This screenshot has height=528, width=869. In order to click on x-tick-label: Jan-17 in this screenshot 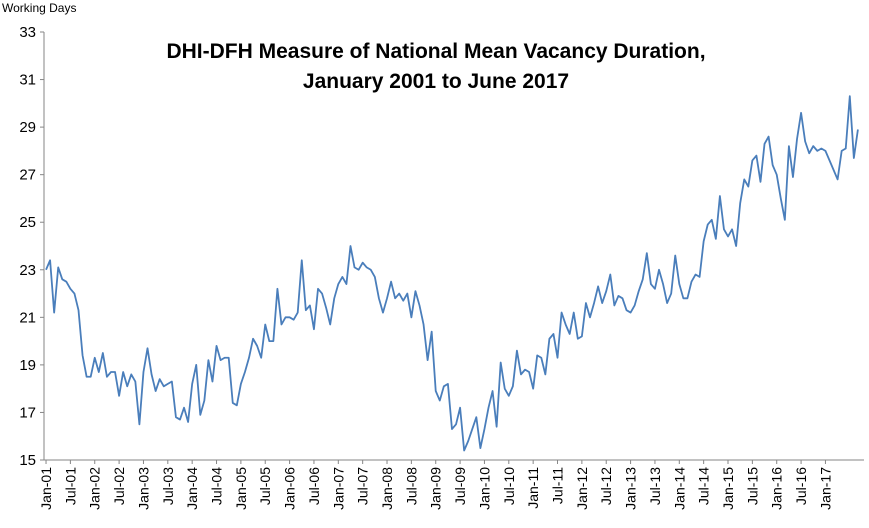, I will do `click(825, 488)`.